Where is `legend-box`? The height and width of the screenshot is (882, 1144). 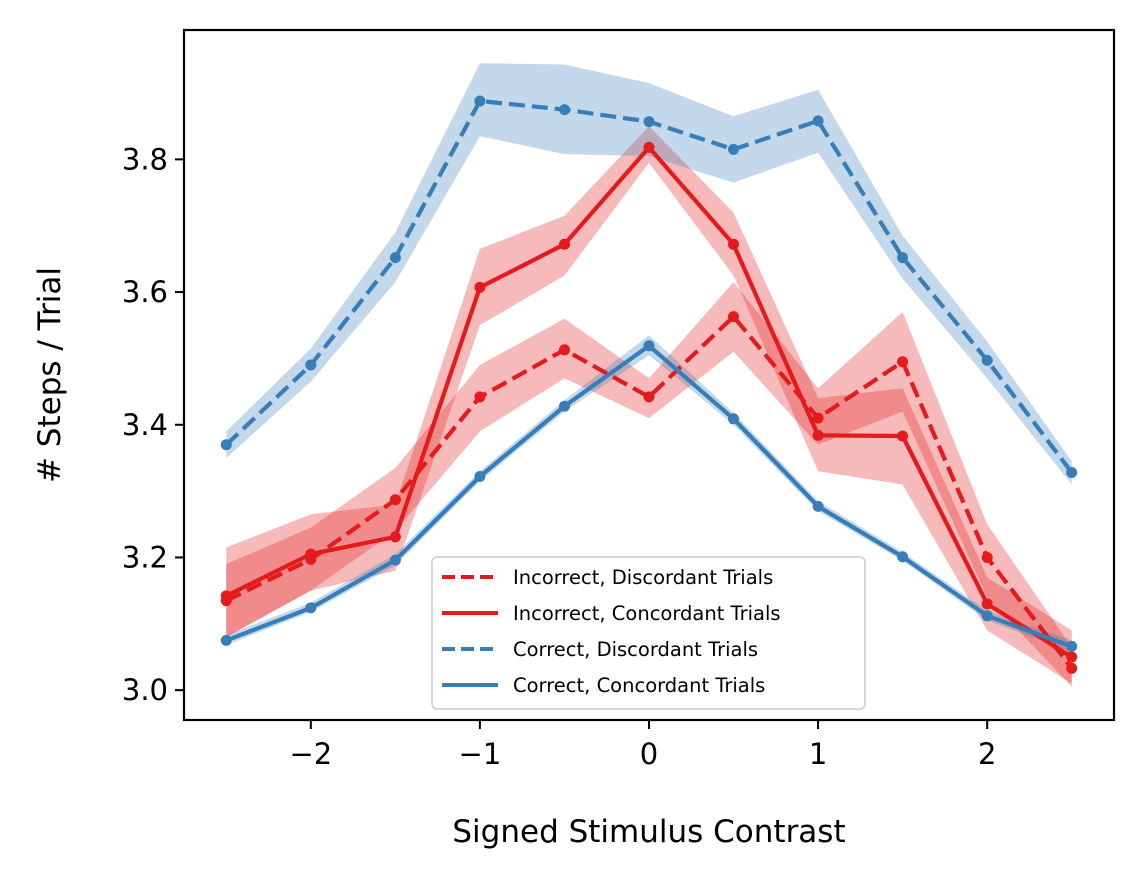
legend-box is located at coordinates (648, 633).